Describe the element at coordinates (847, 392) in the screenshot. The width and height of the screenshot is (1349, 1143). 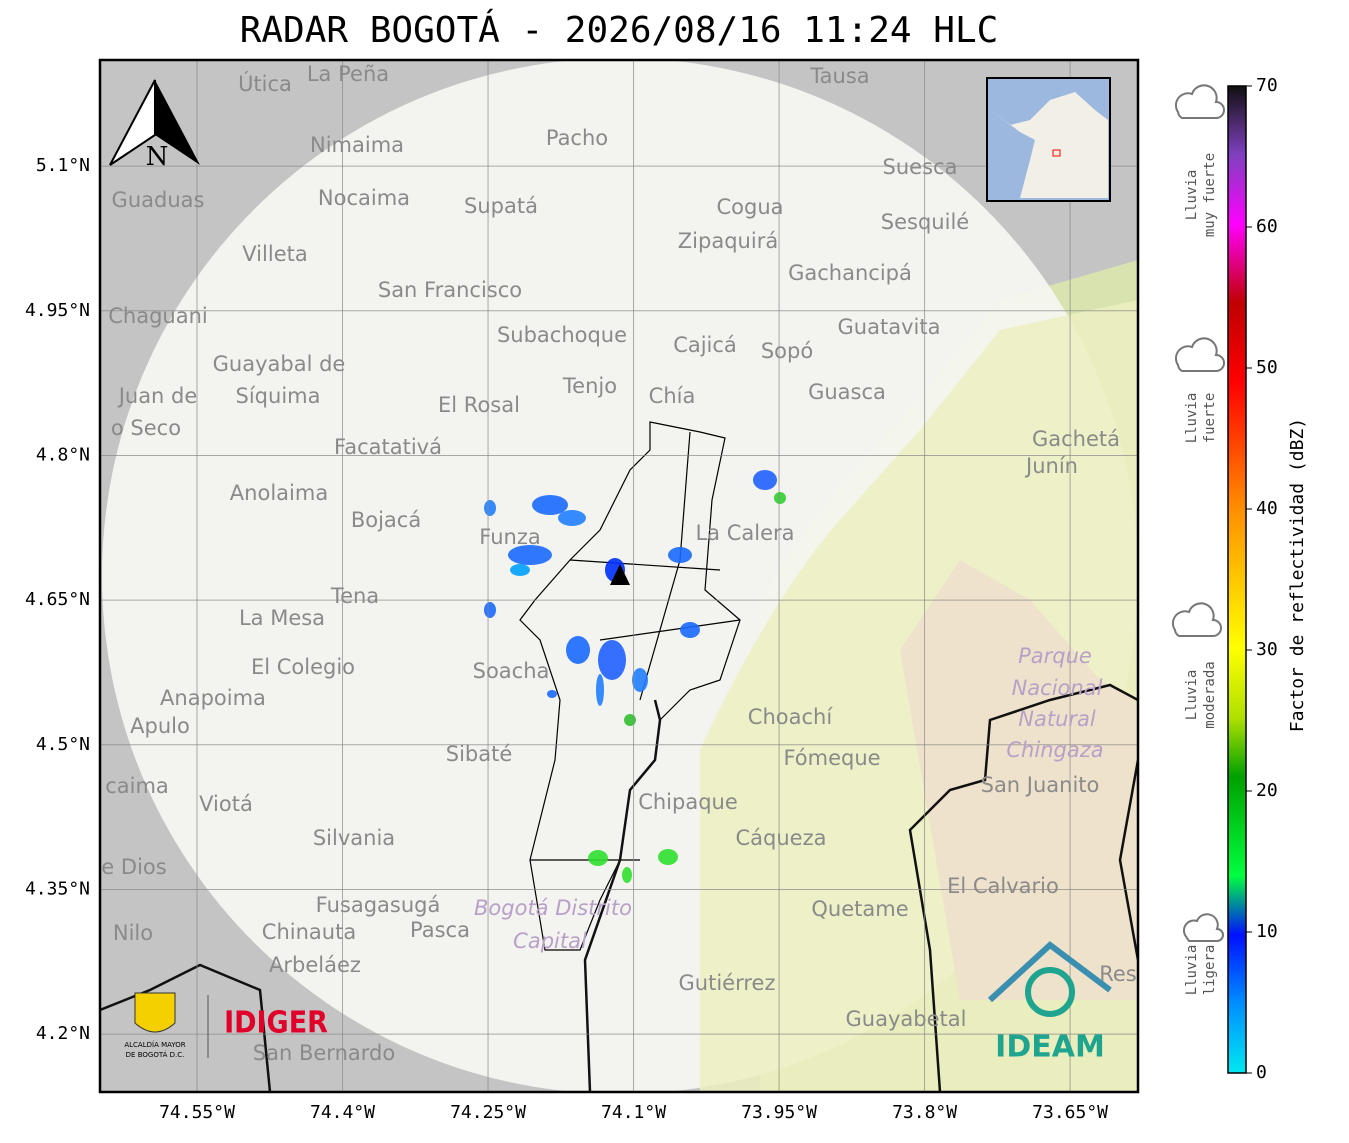
I see `place-name: Guasca` at that location.